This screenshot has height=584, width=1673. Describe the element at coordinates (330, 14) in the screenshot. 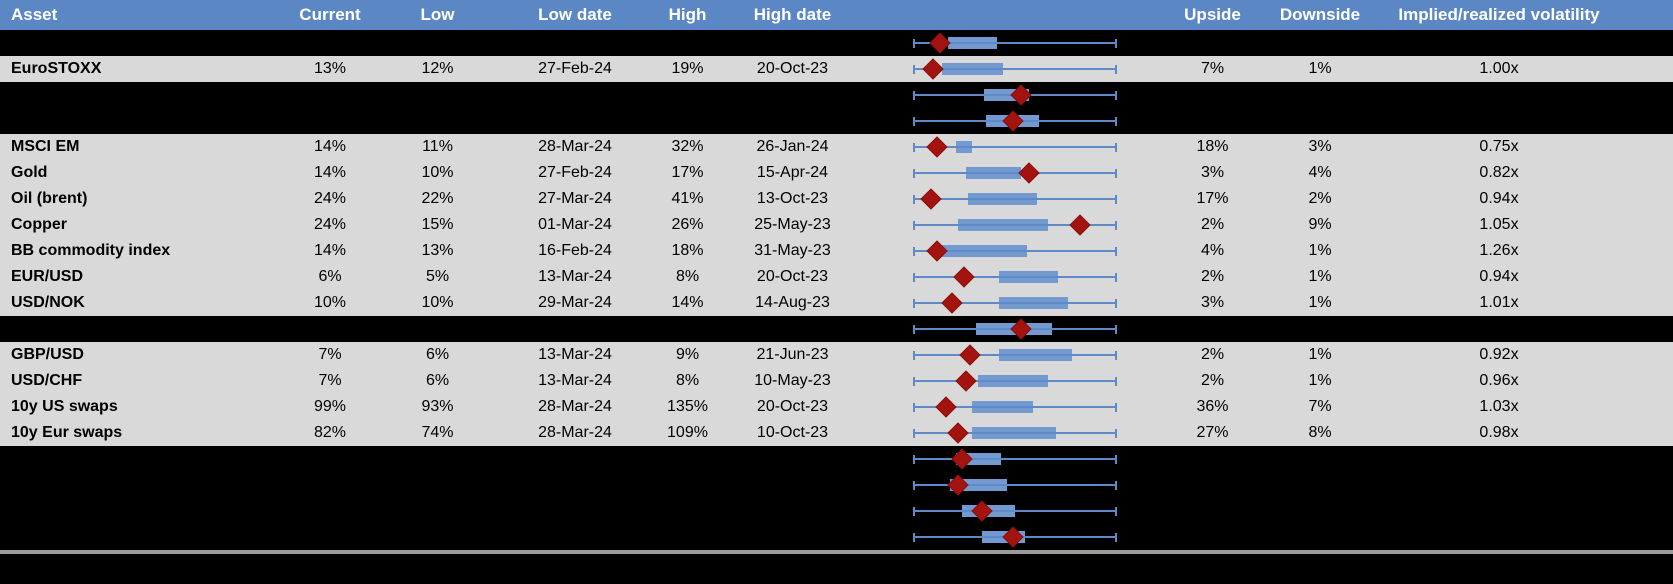

I see `header-current: Current` at that location.